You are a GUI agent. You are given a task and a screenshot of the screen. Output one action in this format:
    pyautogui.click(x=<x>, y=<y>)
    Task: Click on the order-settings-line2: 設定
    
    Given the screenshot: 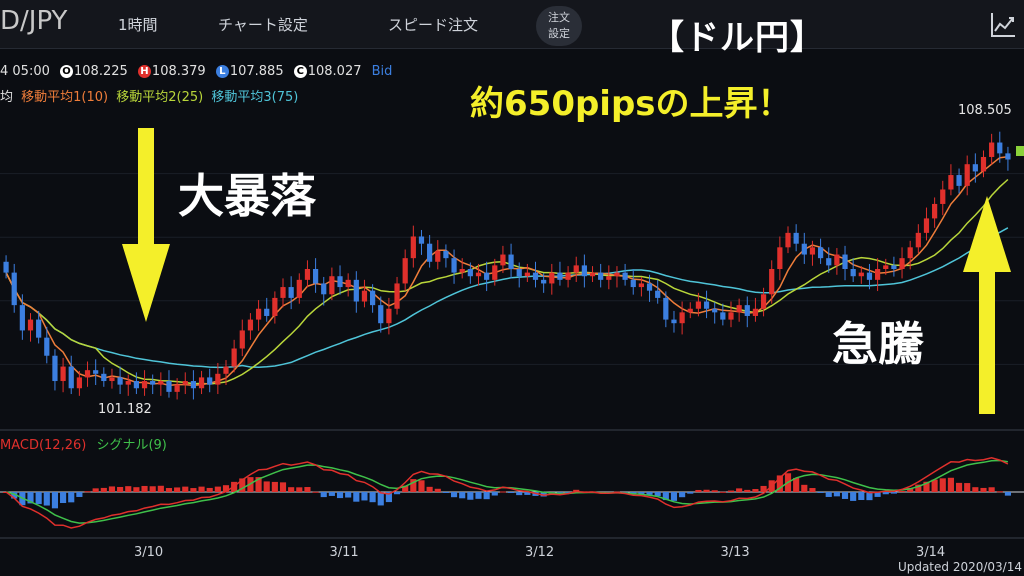 What is the action you would take?
    pyautogui.click(x=559, y=33)
    